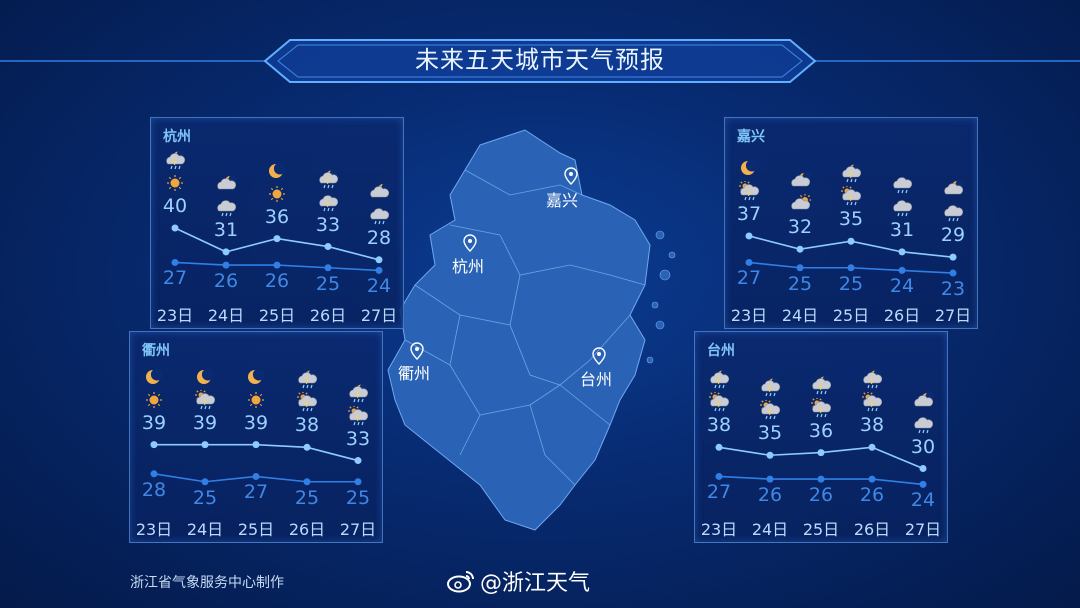 The height and width of the screenshot is (608, 1080). Describe the element at coordinates (751, 137) in the screenshot. I see `city-name: 嘉兴` at that location.